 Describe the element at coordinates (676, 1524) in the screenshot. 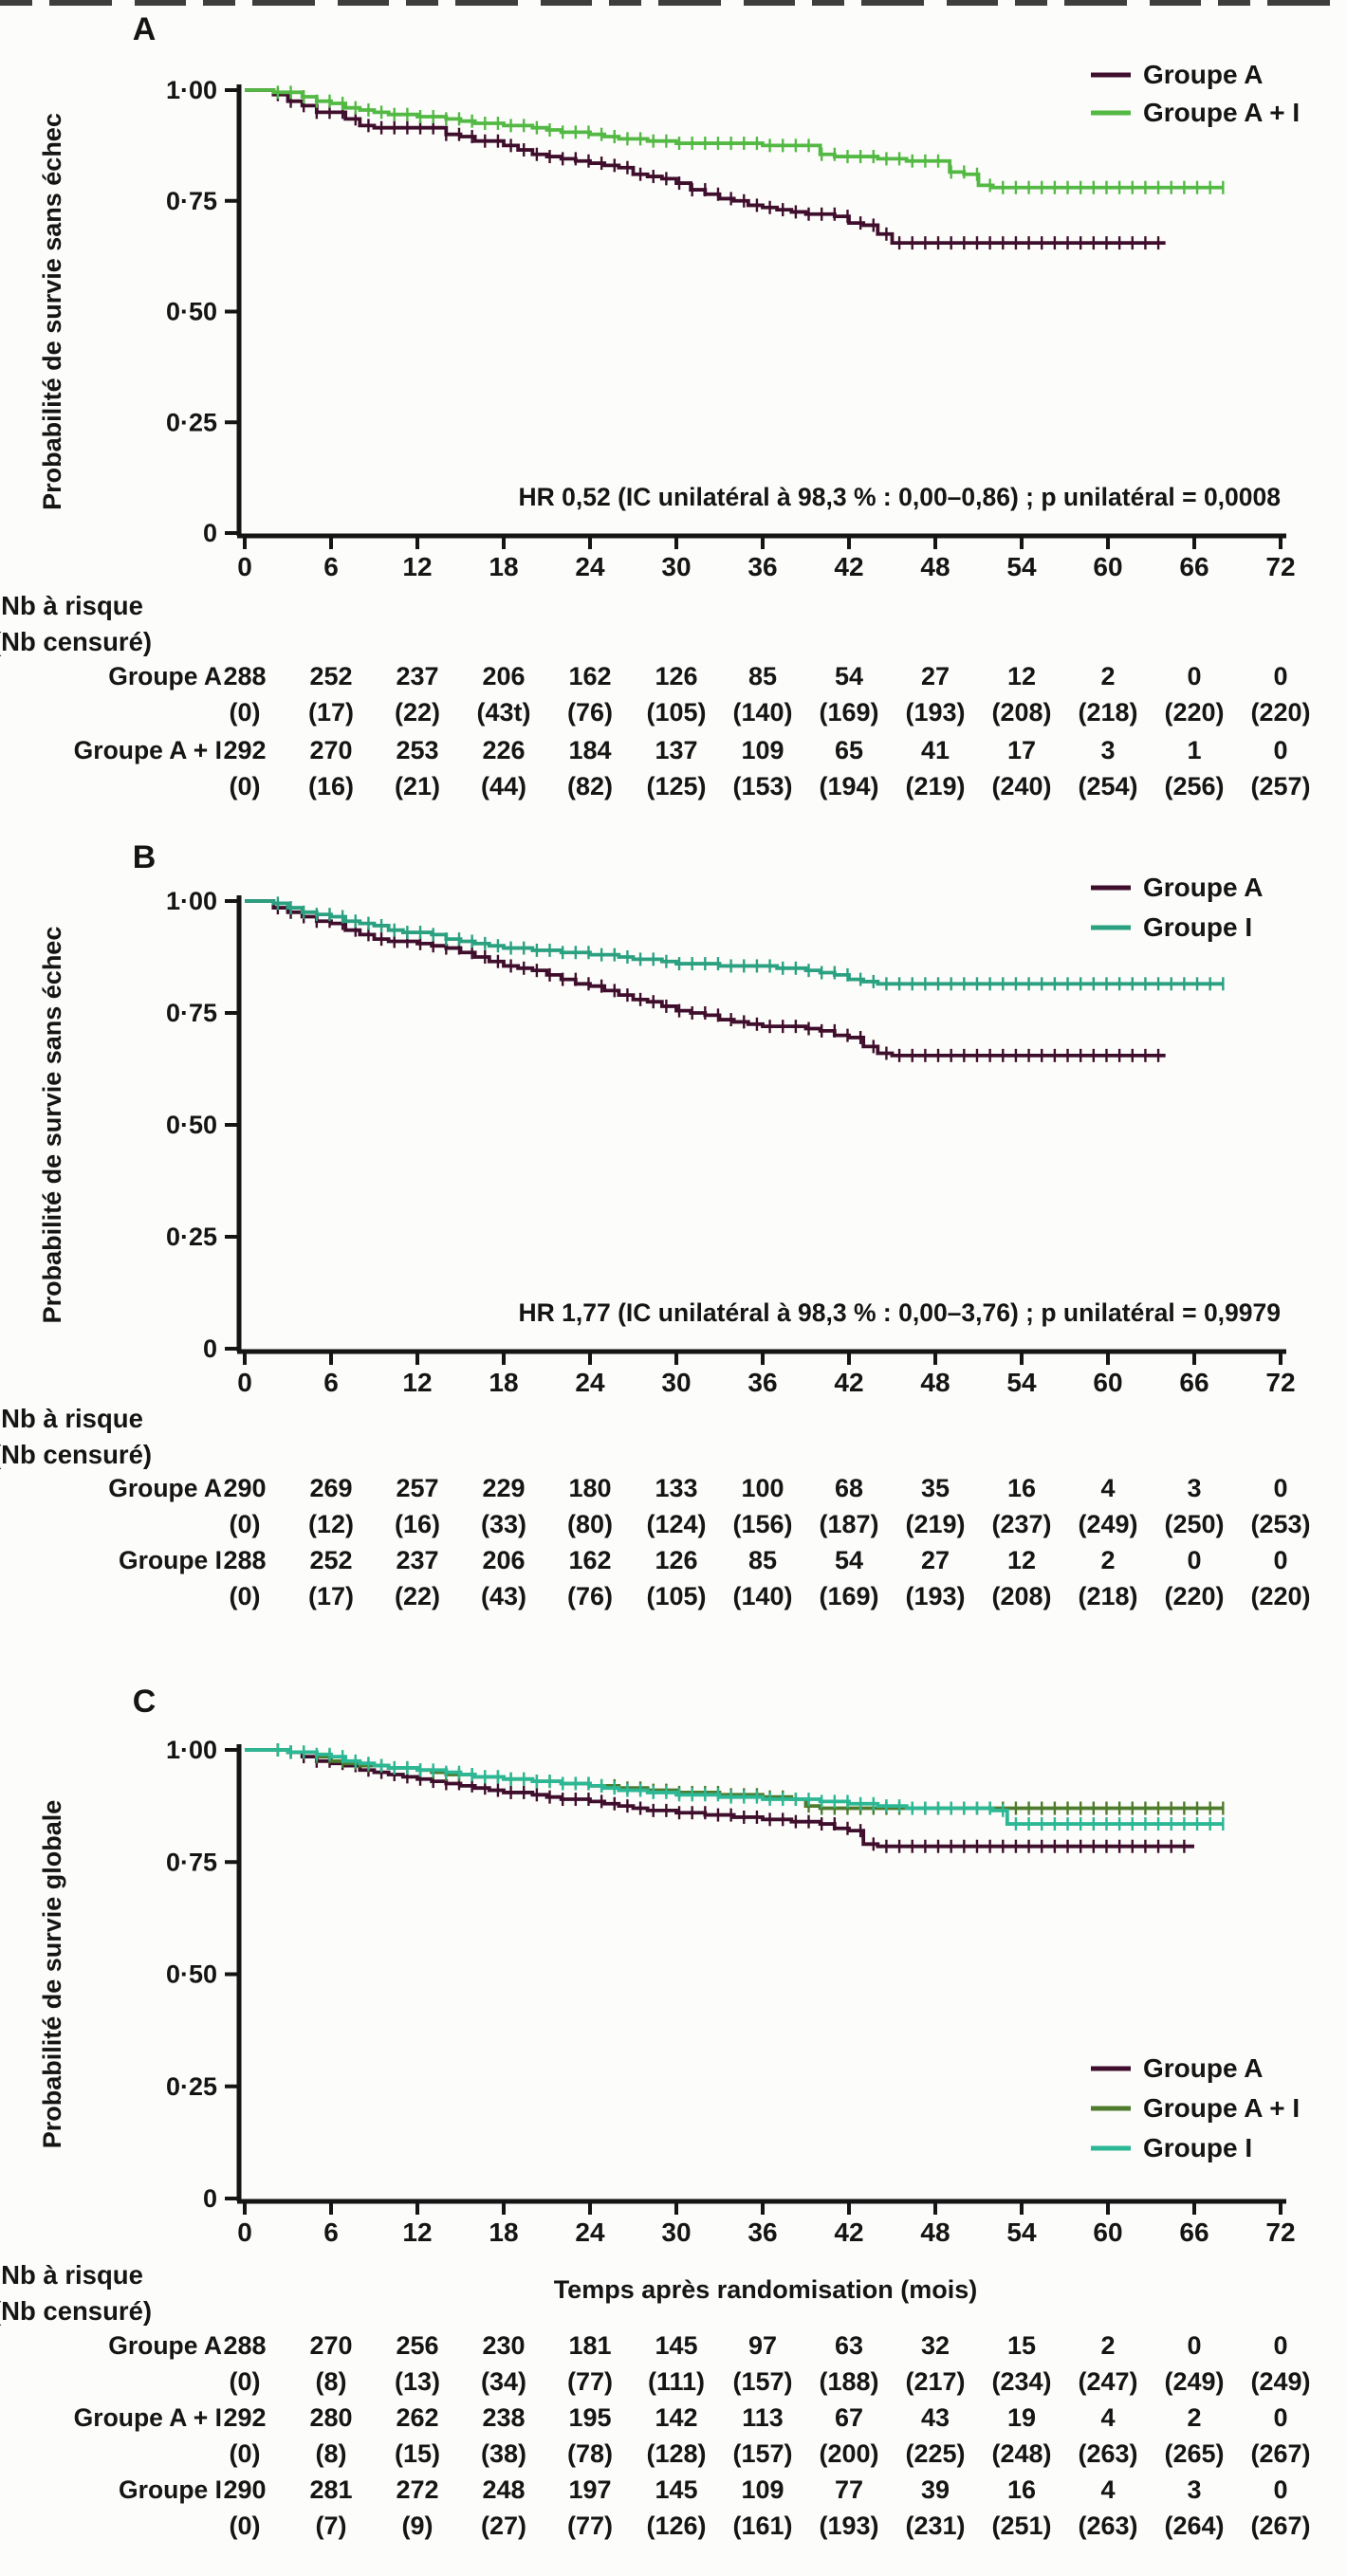

I see `risk-censored-value: (124)` at that location.